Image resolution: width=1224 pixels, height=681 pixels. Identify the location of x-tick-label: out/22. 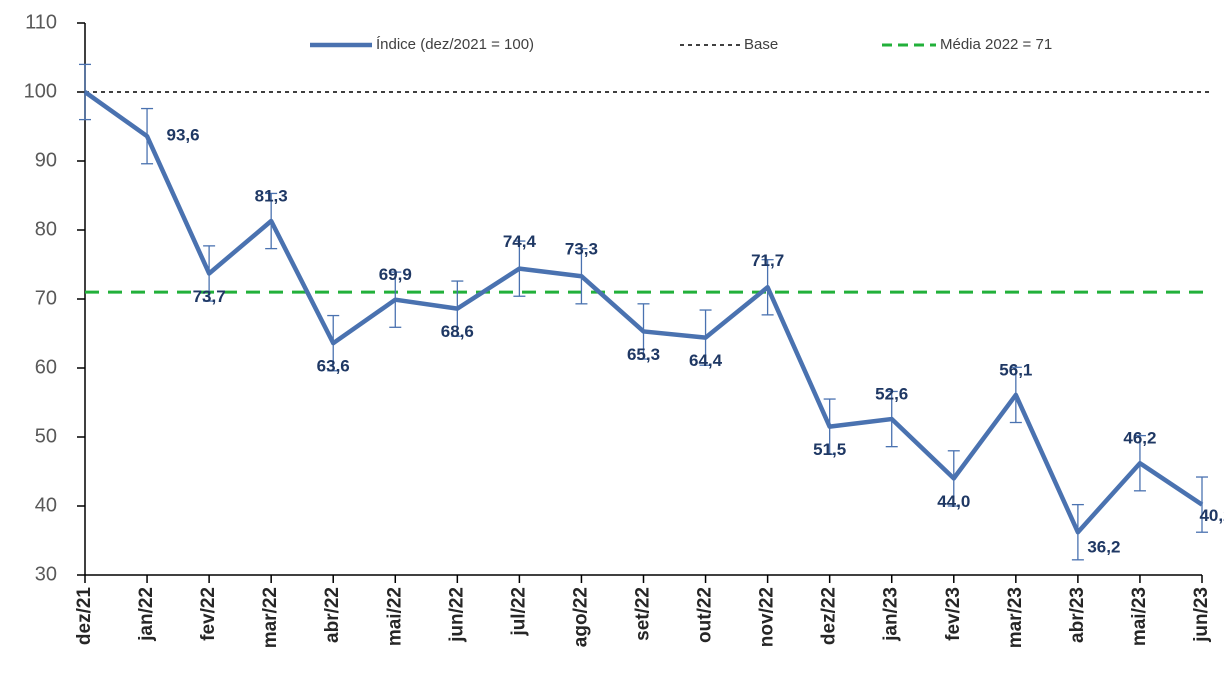
(705, 615).